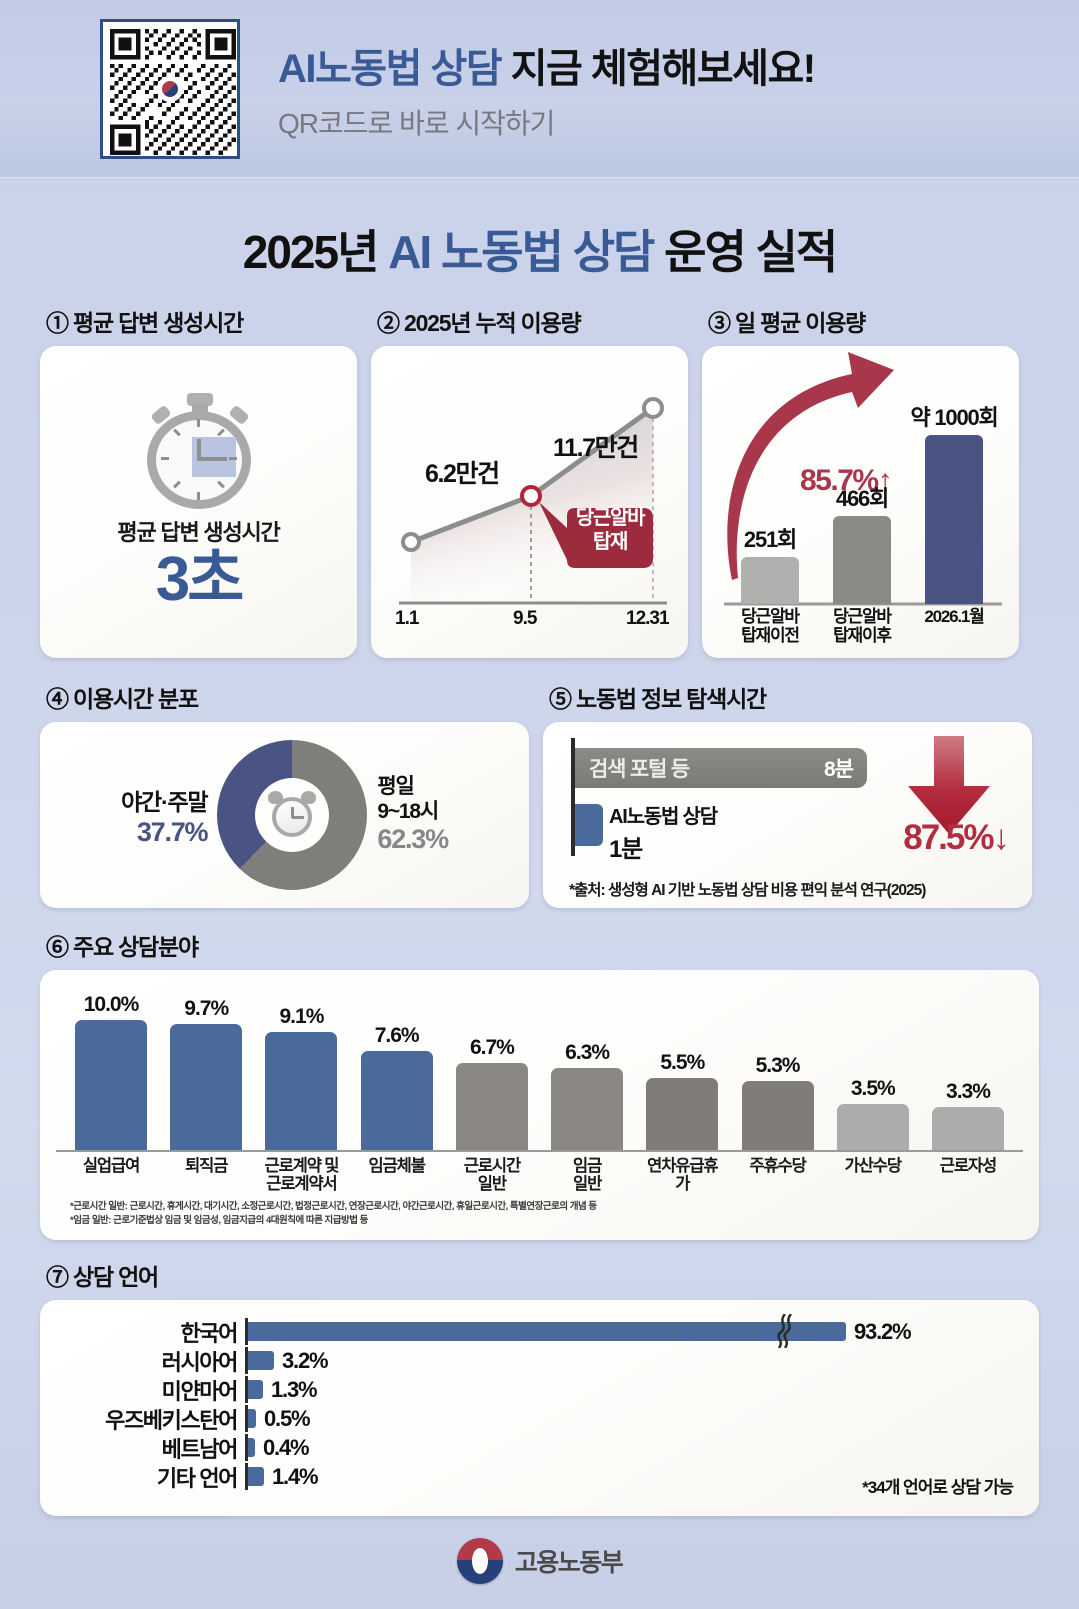 This screenshot has width=1079, height=1609. Describe the element at coordinates (294, 1389) in the screenshot. I see `language-value: 1.3%` at that location.